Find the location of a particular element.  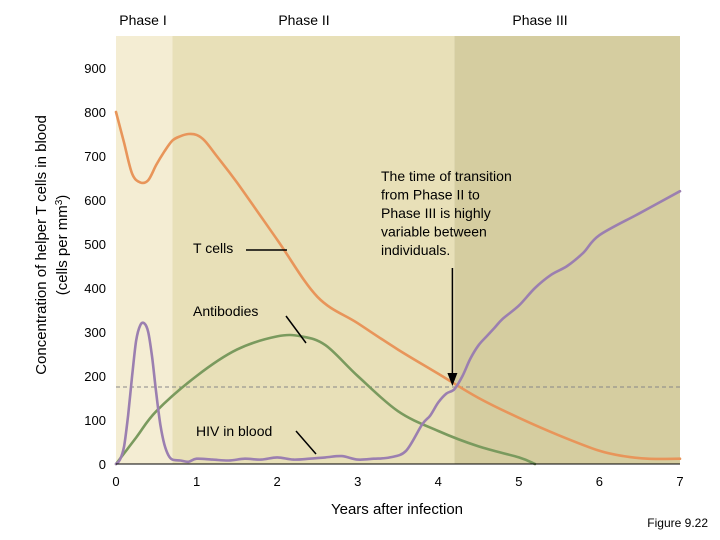

annotation-line: individuals. is located at coordinates (415, 250).